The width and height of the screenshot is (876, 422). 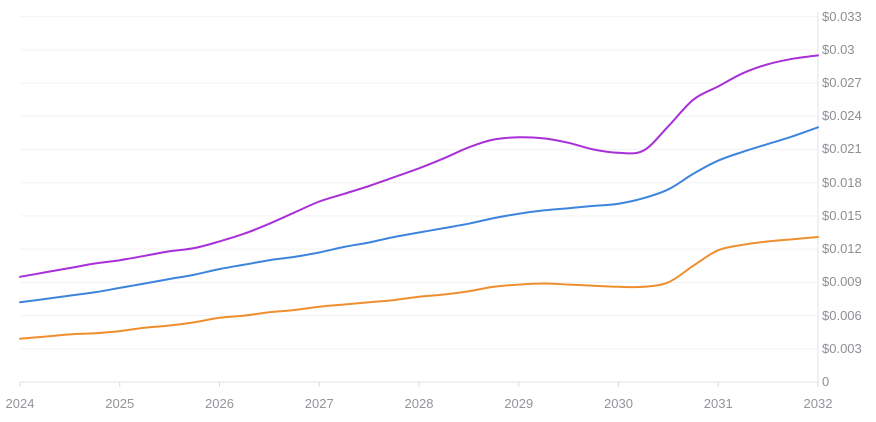 I want to click on y-axis-label: $0.015, so click(x=842, y=215).